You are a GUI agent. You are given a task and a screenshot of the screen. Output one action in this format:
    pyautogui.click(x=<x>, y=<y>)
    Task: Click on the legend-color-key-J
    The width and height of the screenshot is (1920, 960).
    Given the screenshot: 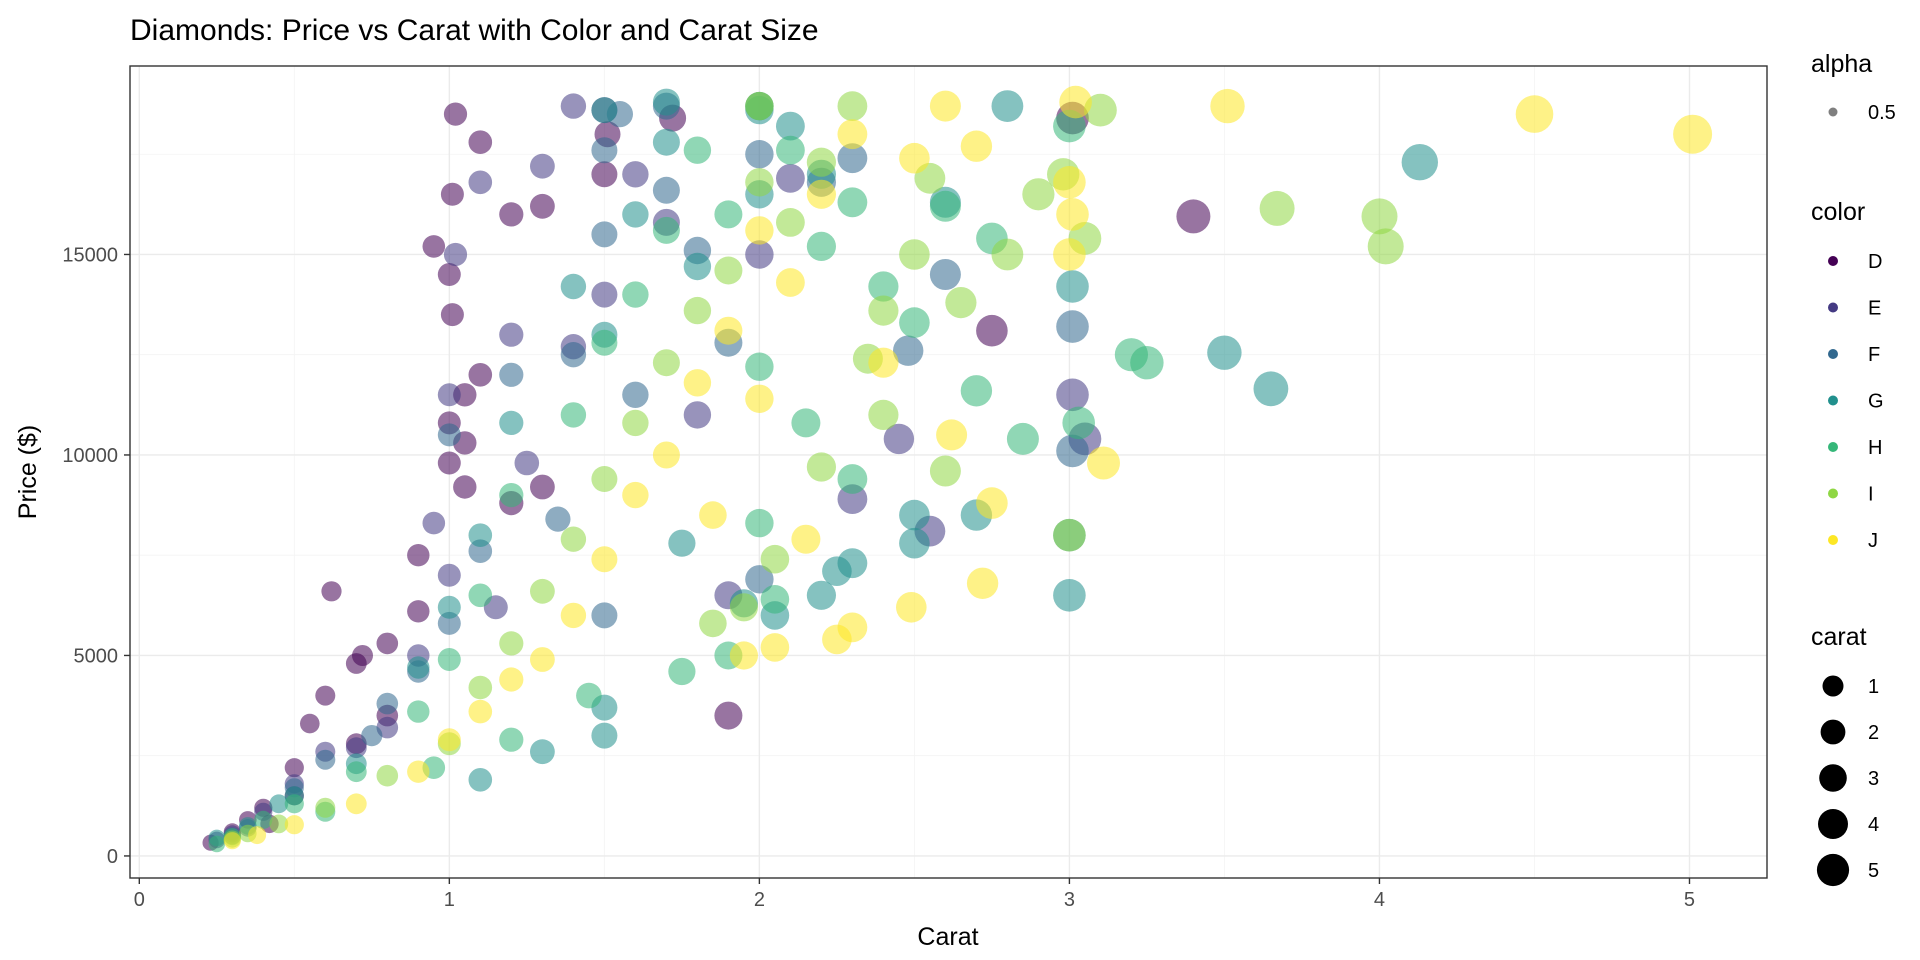 What is the action you would take?
    pyautogui.click(x=1833, y=540)
    